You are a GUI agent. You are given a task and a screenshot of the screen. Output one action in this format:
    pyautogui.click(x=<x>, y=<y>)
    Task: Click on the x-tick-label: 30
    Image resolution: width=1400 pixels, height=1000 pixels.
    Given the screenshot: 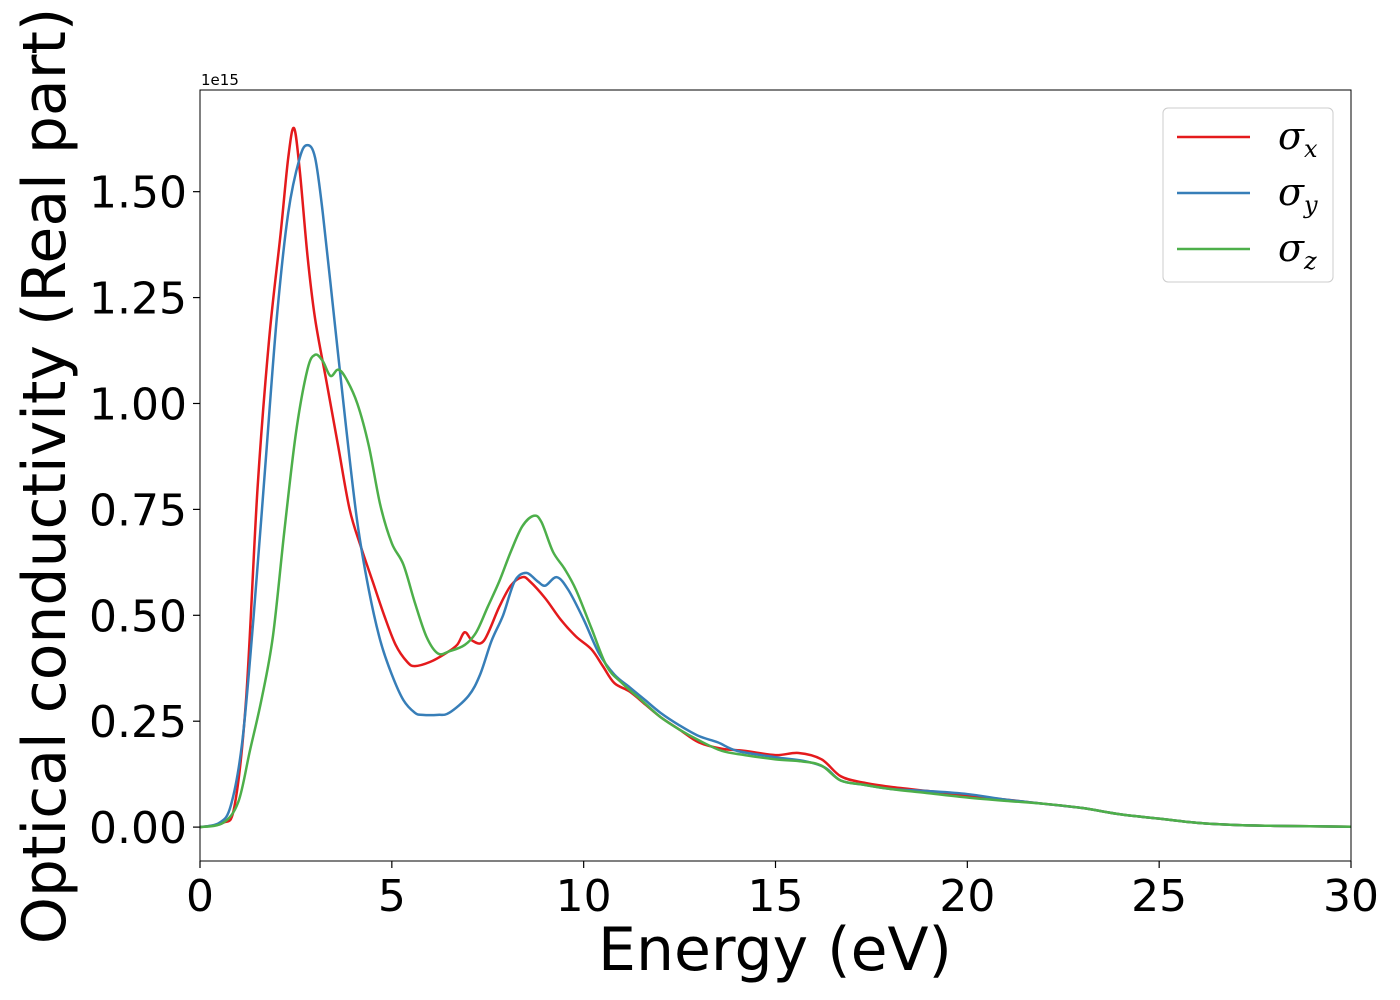 What is the action you would take?
    pyautogui.click(x=1351, y=896)
    